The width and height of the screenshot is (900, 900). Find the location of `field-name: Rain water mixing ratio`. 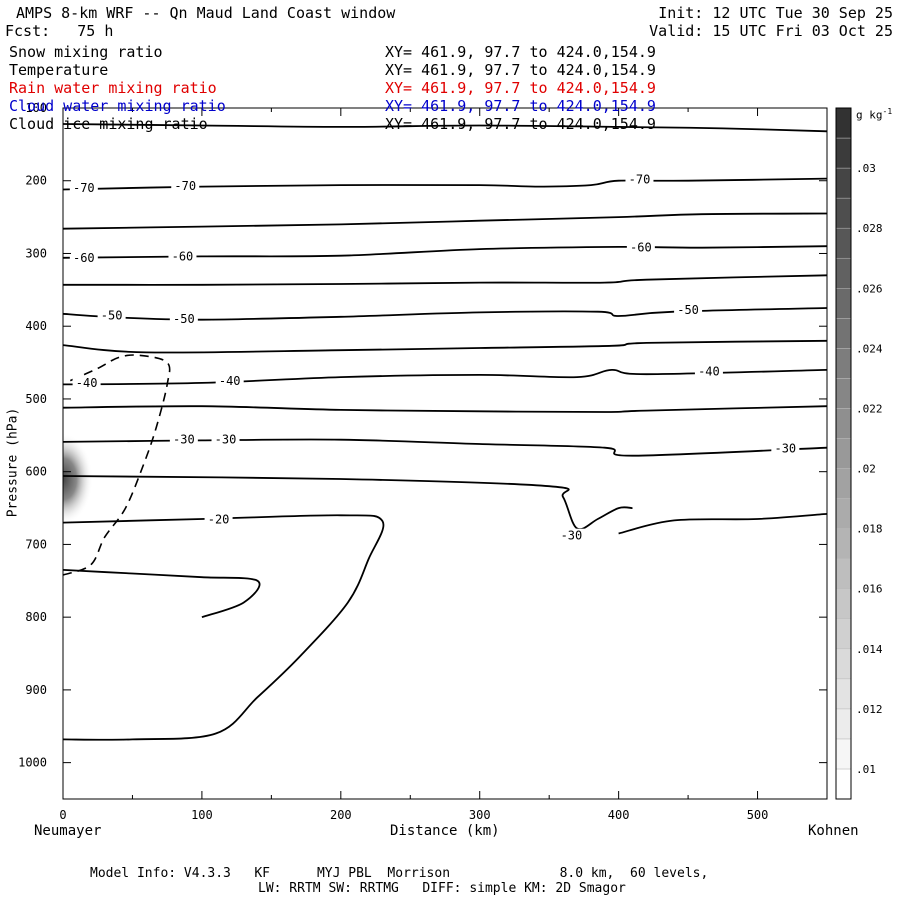

field-name: Rain water mixing ratio is located at coordinates (113, 88).